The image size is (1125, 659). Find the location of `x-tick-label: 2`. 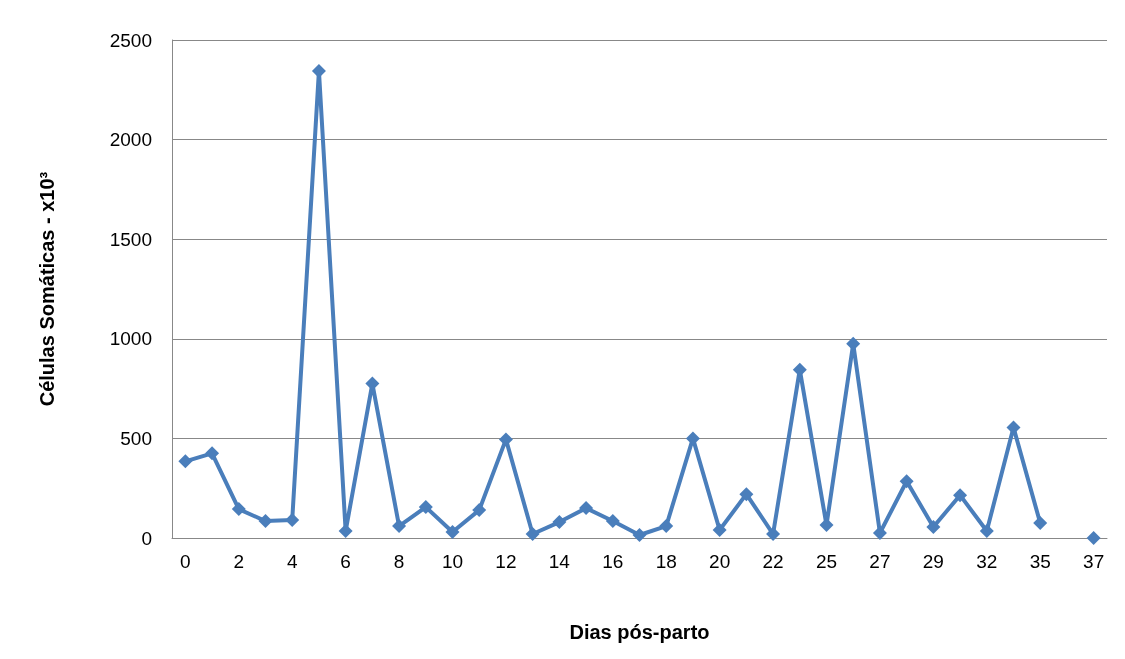

x-tick-label: 2 is located at coordinates (239, 561).